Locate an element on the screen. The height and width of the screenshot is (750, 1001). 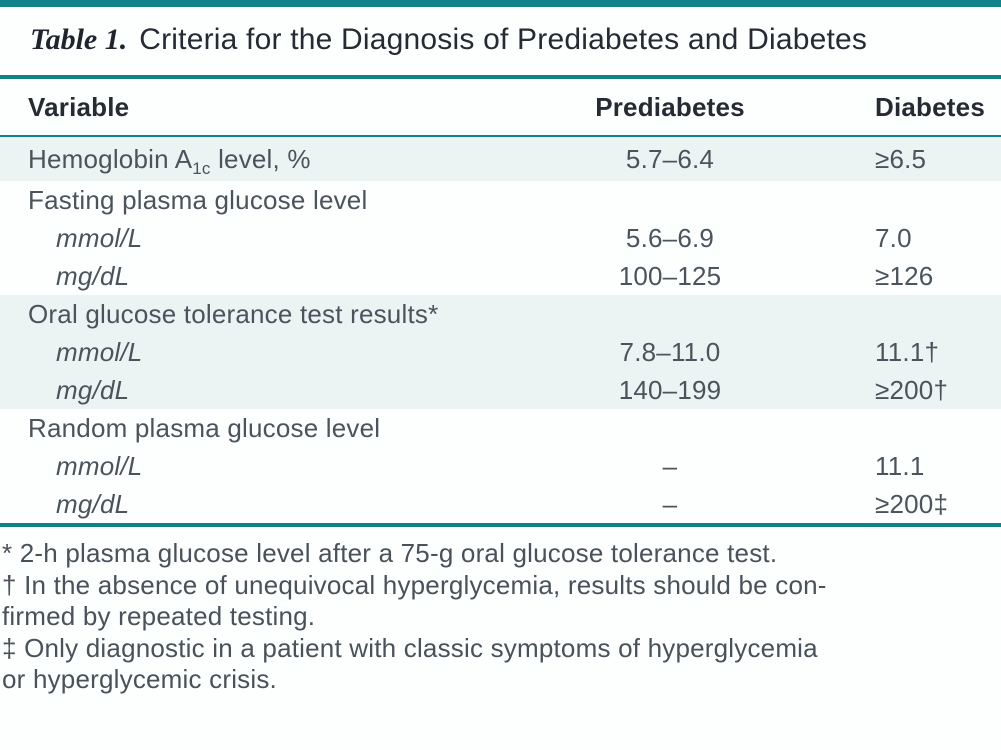
prediabetes-value: 5.7–6.4 is located at coordinates (670, 158).